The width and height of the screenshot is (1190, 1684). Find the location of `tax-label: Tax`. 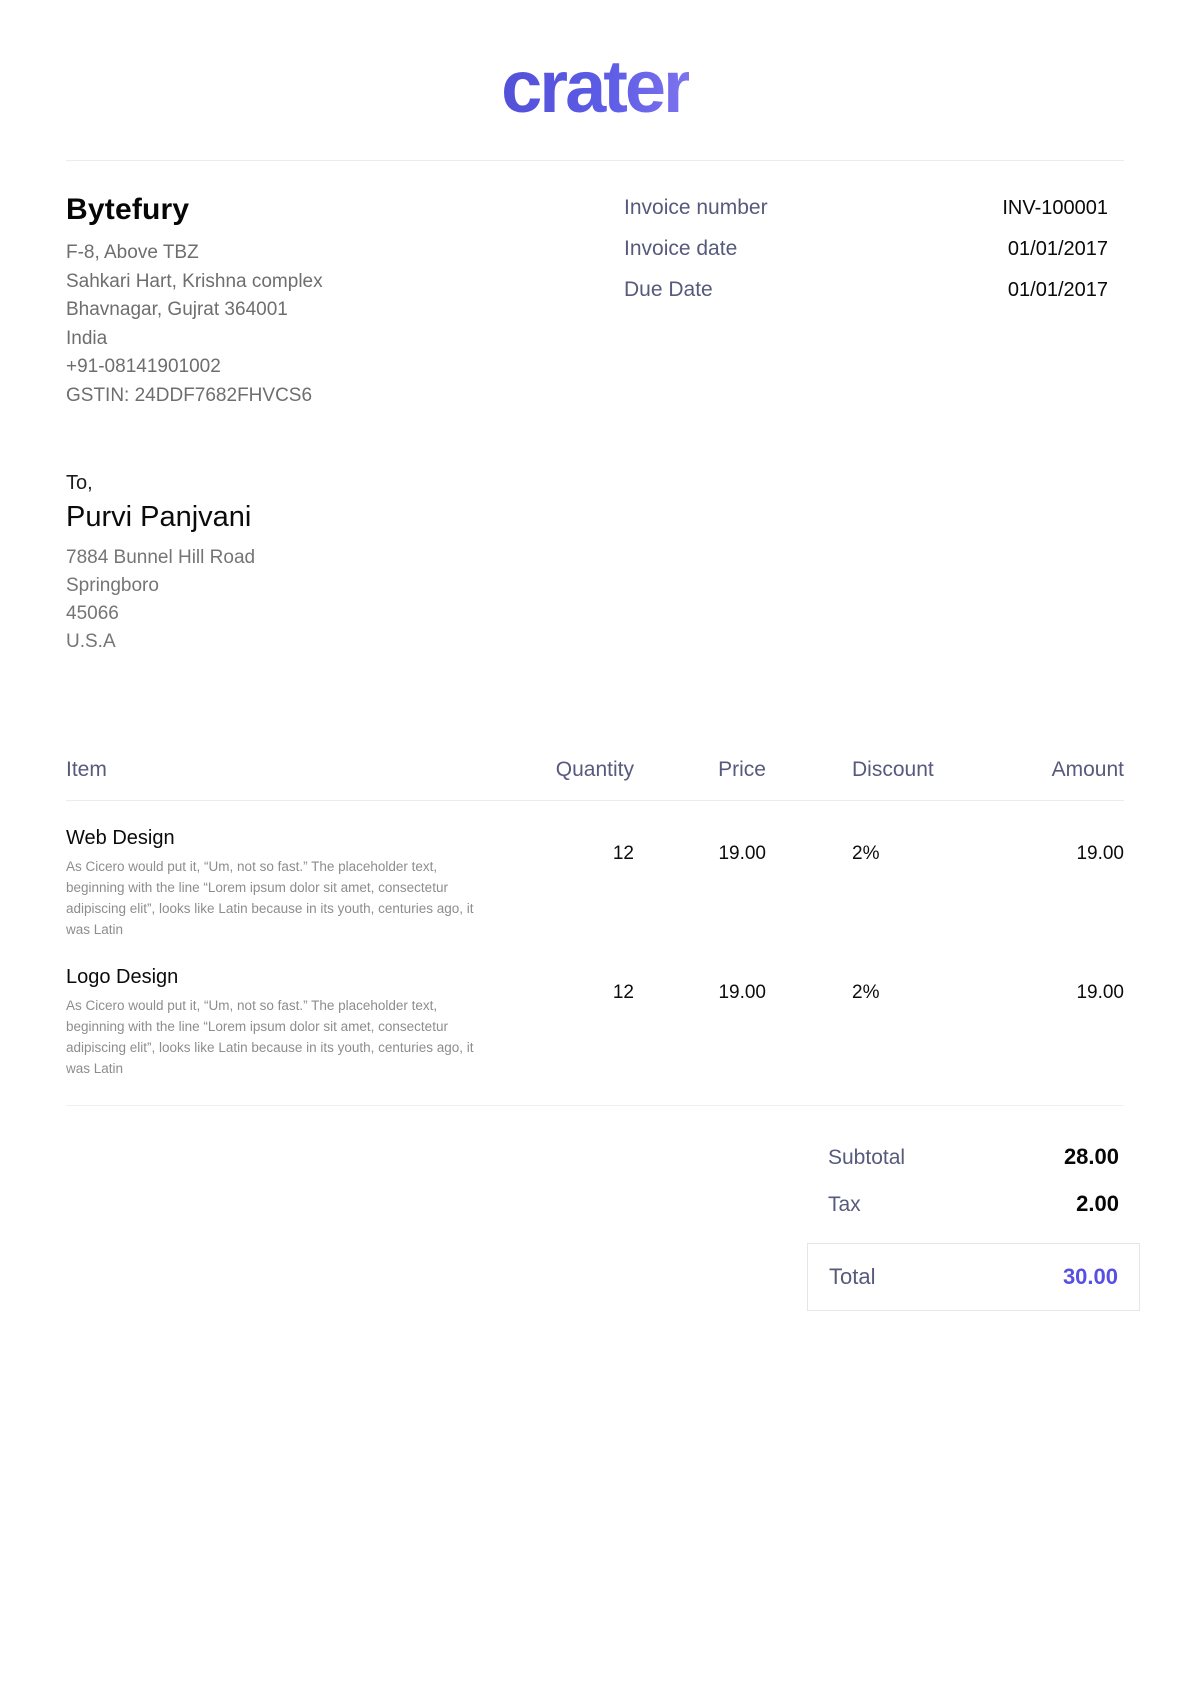

tax-label: Tax is located at coordinates (844, 1204).